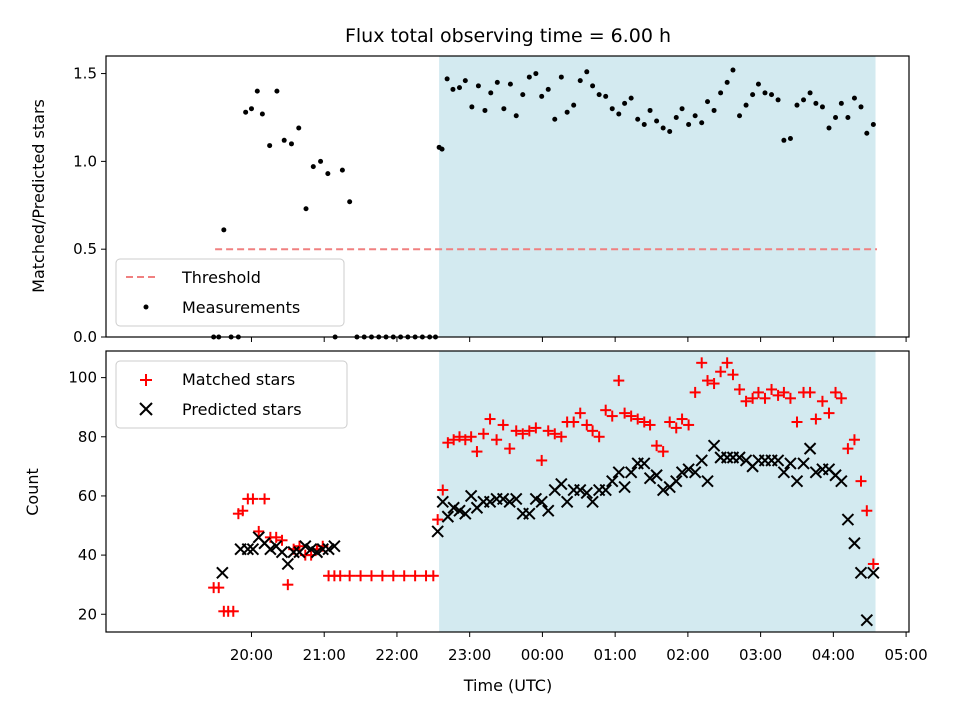 The image size is (960, 720). What do you see at coordinates (508, 36) in the screenshot?
I see `chart-title: Flux total observing time = 6.00 h` at bounding box center [508, 36].